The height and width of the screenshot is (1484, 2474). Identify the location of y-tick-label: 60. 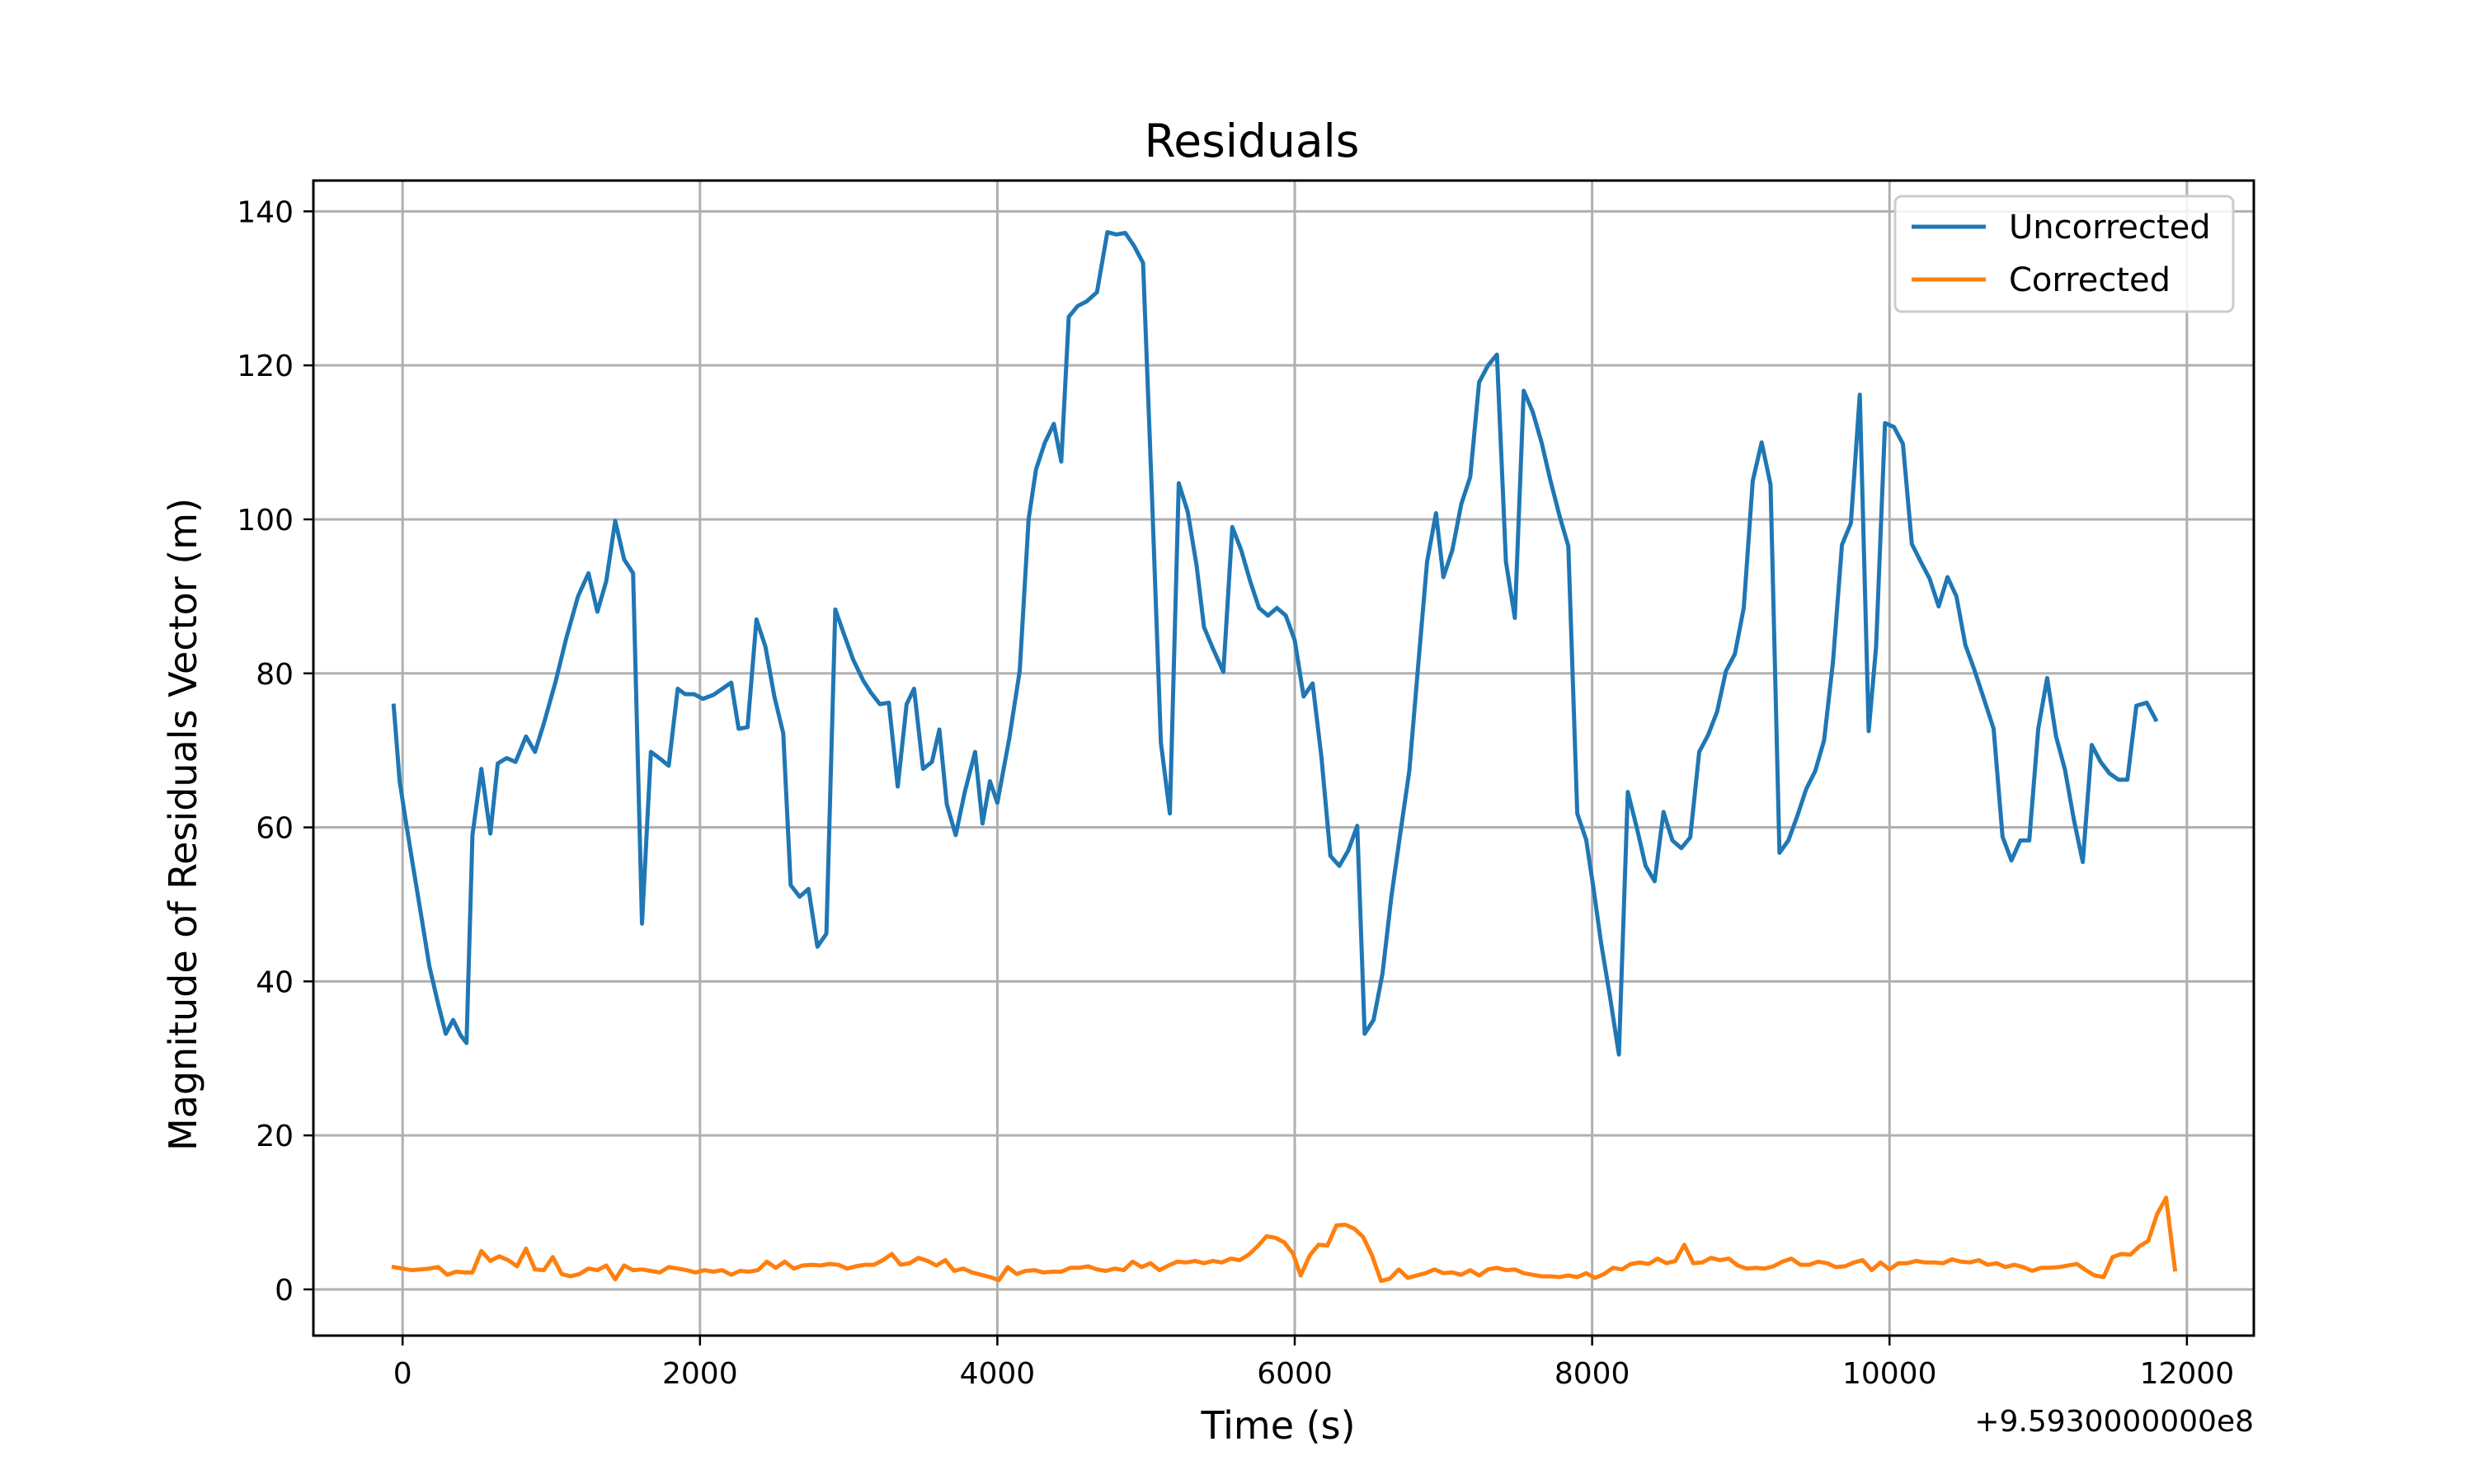
(275, 829).